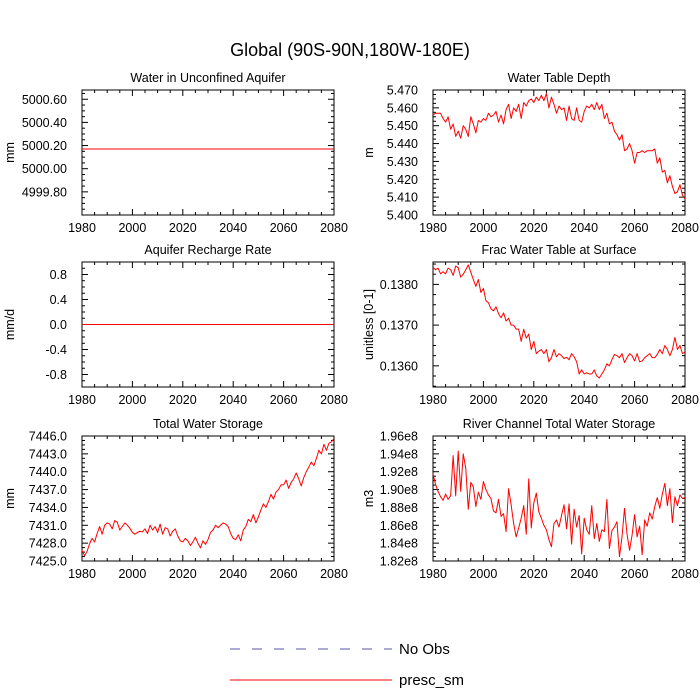  Describe the element at coordinates (44, 169) in the screenshot. I see `y-tick-label: 5000.00` at that location.